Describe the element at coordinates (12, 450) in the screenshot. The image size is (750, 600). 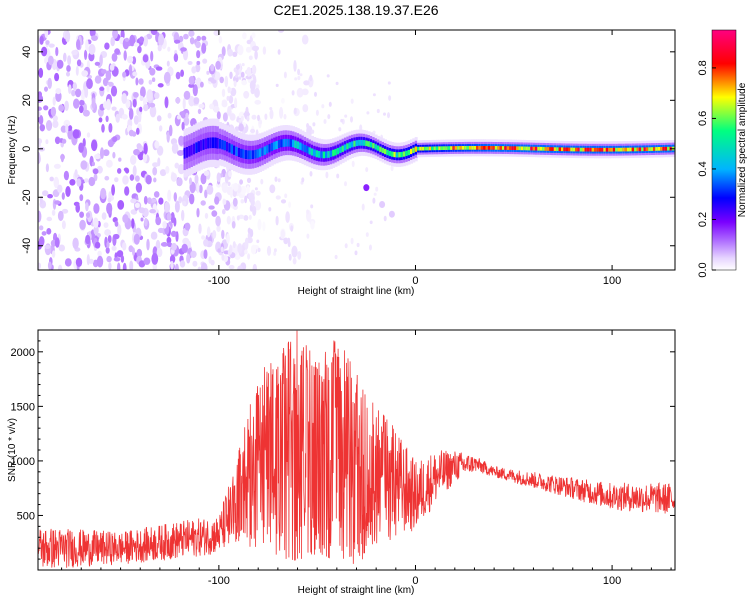
I see `snr-ylabel: SNR (10 * v/v)` at that location.